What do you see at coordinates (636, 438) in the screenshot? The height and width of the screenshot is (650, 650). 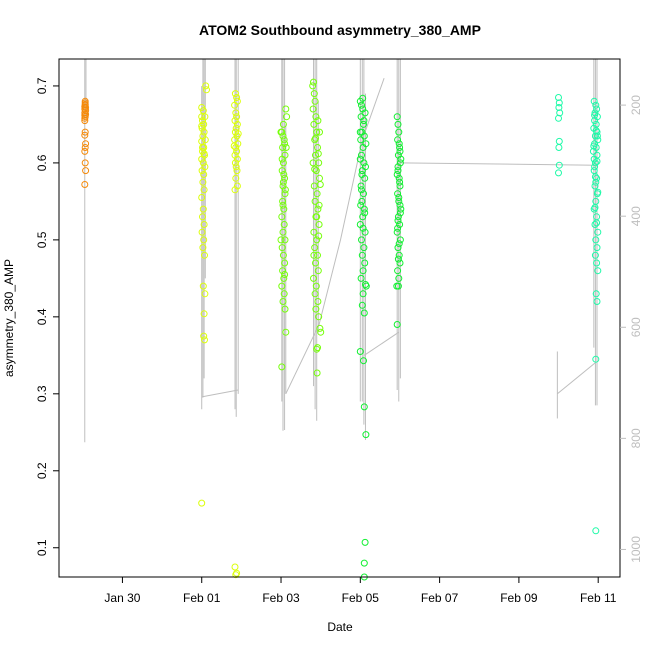 I see `right-tick-label: 800` at bounding box center [636, 438].